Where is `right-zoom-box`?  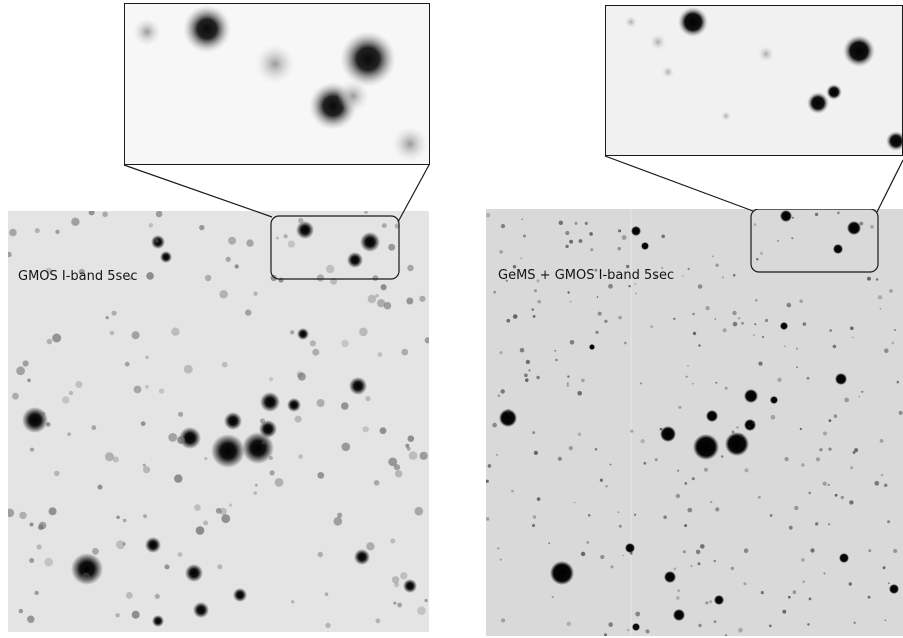 right-zoom-box is located at coordinates (814, 241).